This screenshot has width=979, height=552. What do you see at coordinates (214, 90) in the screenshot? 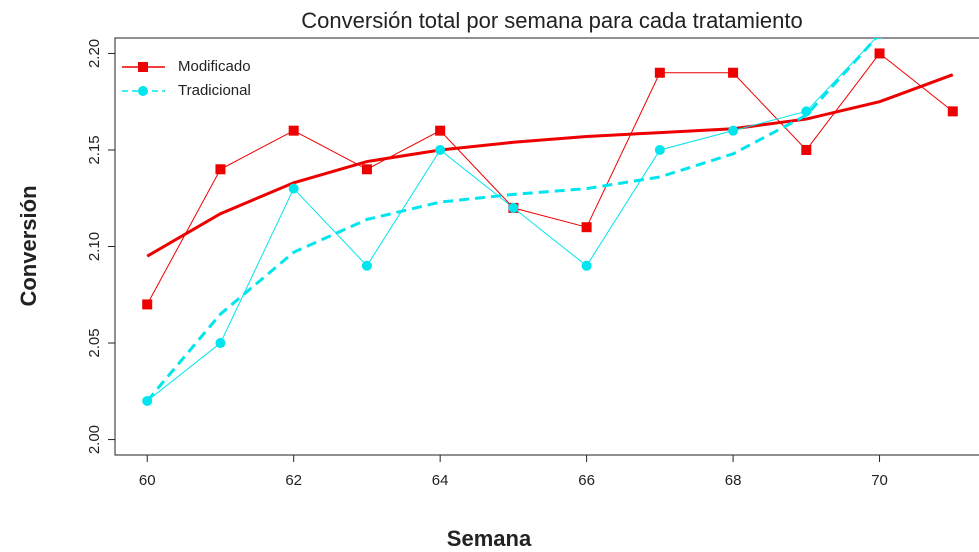
I see `legend-label: Tradicional` at bounding box center [214, 90].